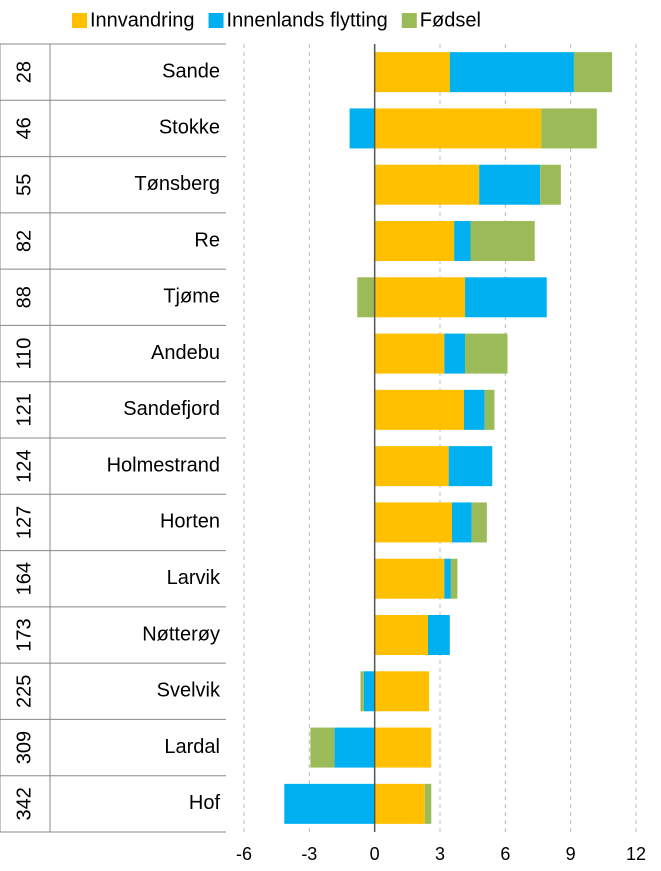  I want to click on rank-label: 46, so click(24, 128).